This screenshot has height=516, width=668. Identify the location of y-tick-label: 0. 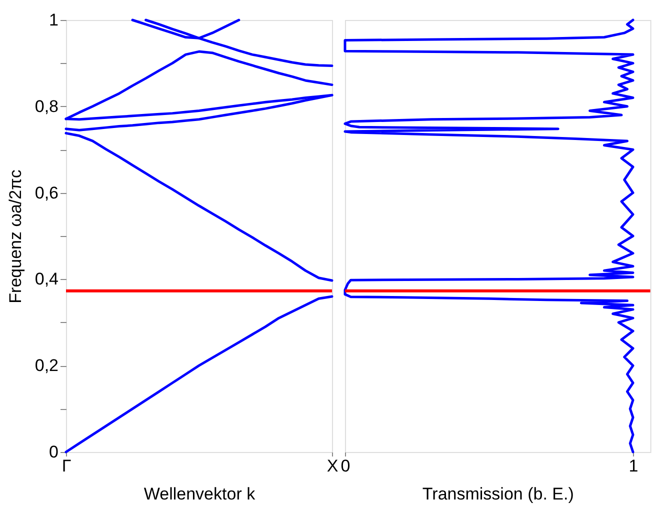
(53, 452).